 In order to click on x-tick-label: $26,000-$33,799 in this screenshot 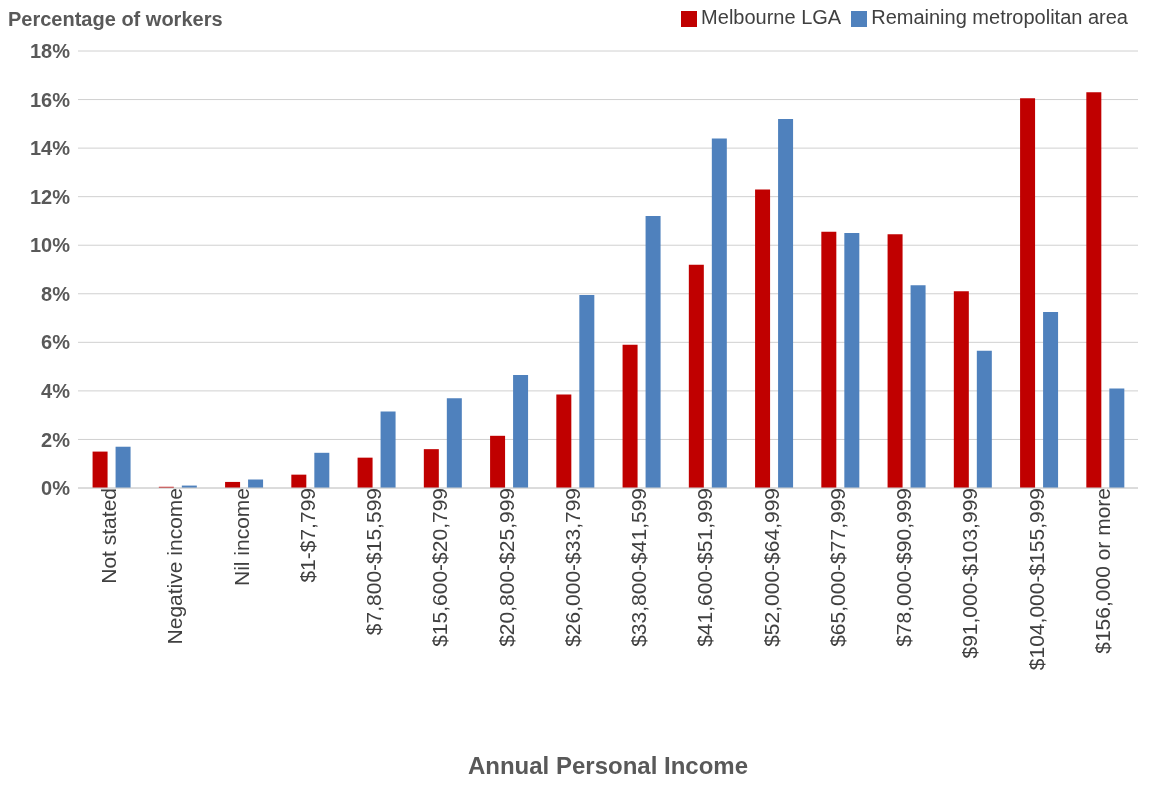, I will do `click(572, 567)`.